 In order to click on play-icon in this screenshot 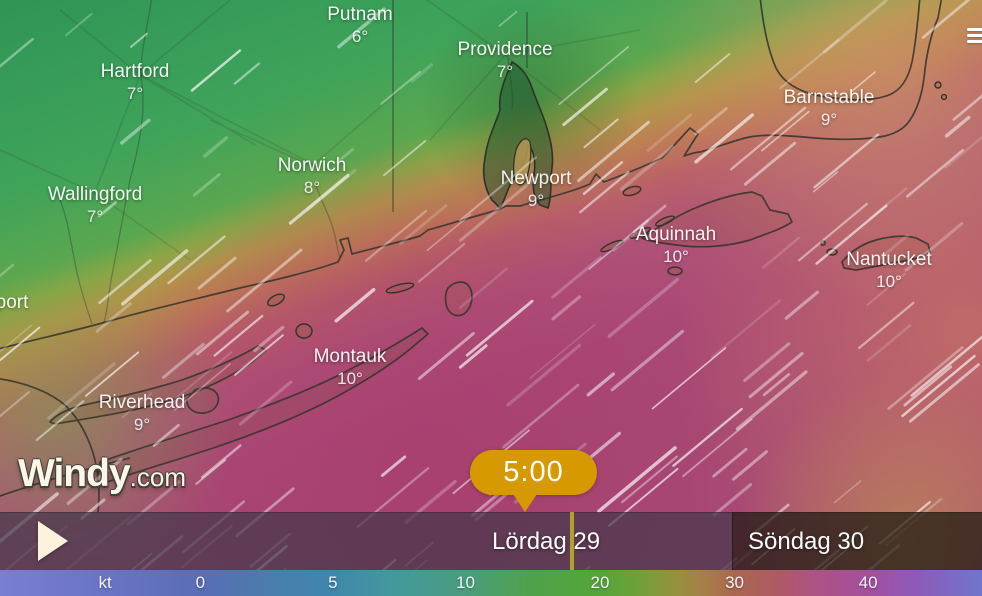, I will do `click(53, 541)`.